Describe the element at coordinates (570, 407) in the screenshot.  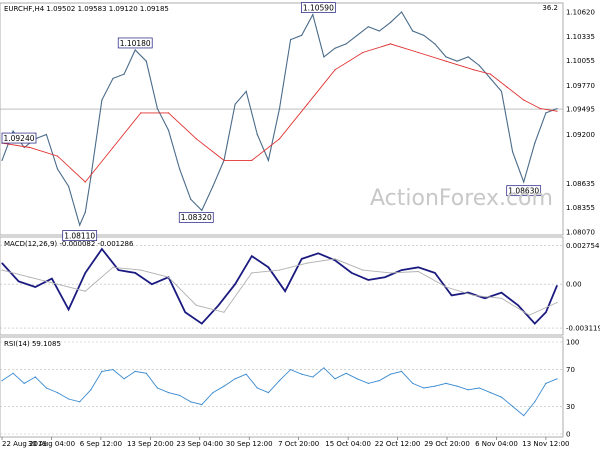
I see `y-tick-label: 30` at that location.